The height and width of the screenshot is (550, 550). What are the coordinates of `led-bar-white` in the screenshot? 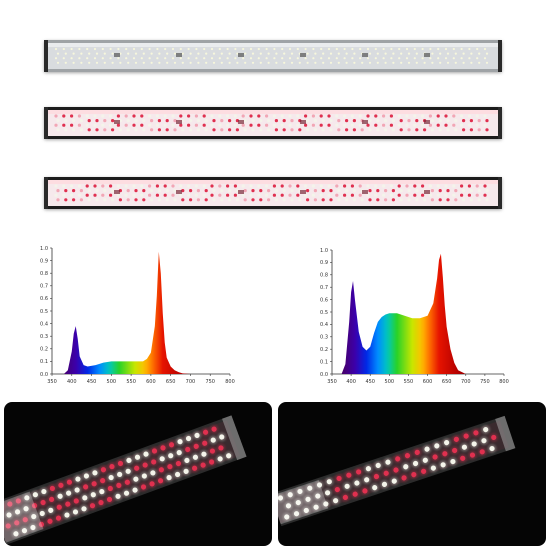 It's located at (273, 56).